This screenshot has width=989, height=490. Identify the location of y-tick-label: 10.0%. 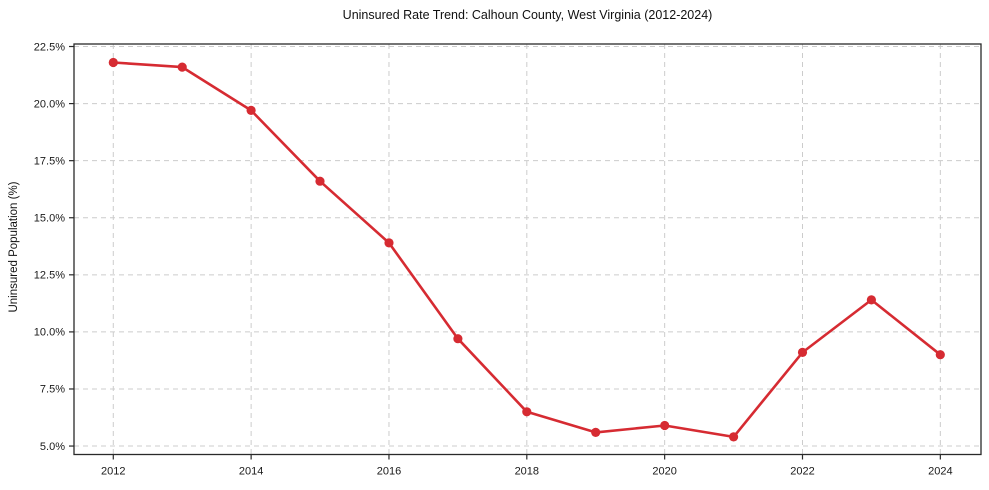
(49, 333).